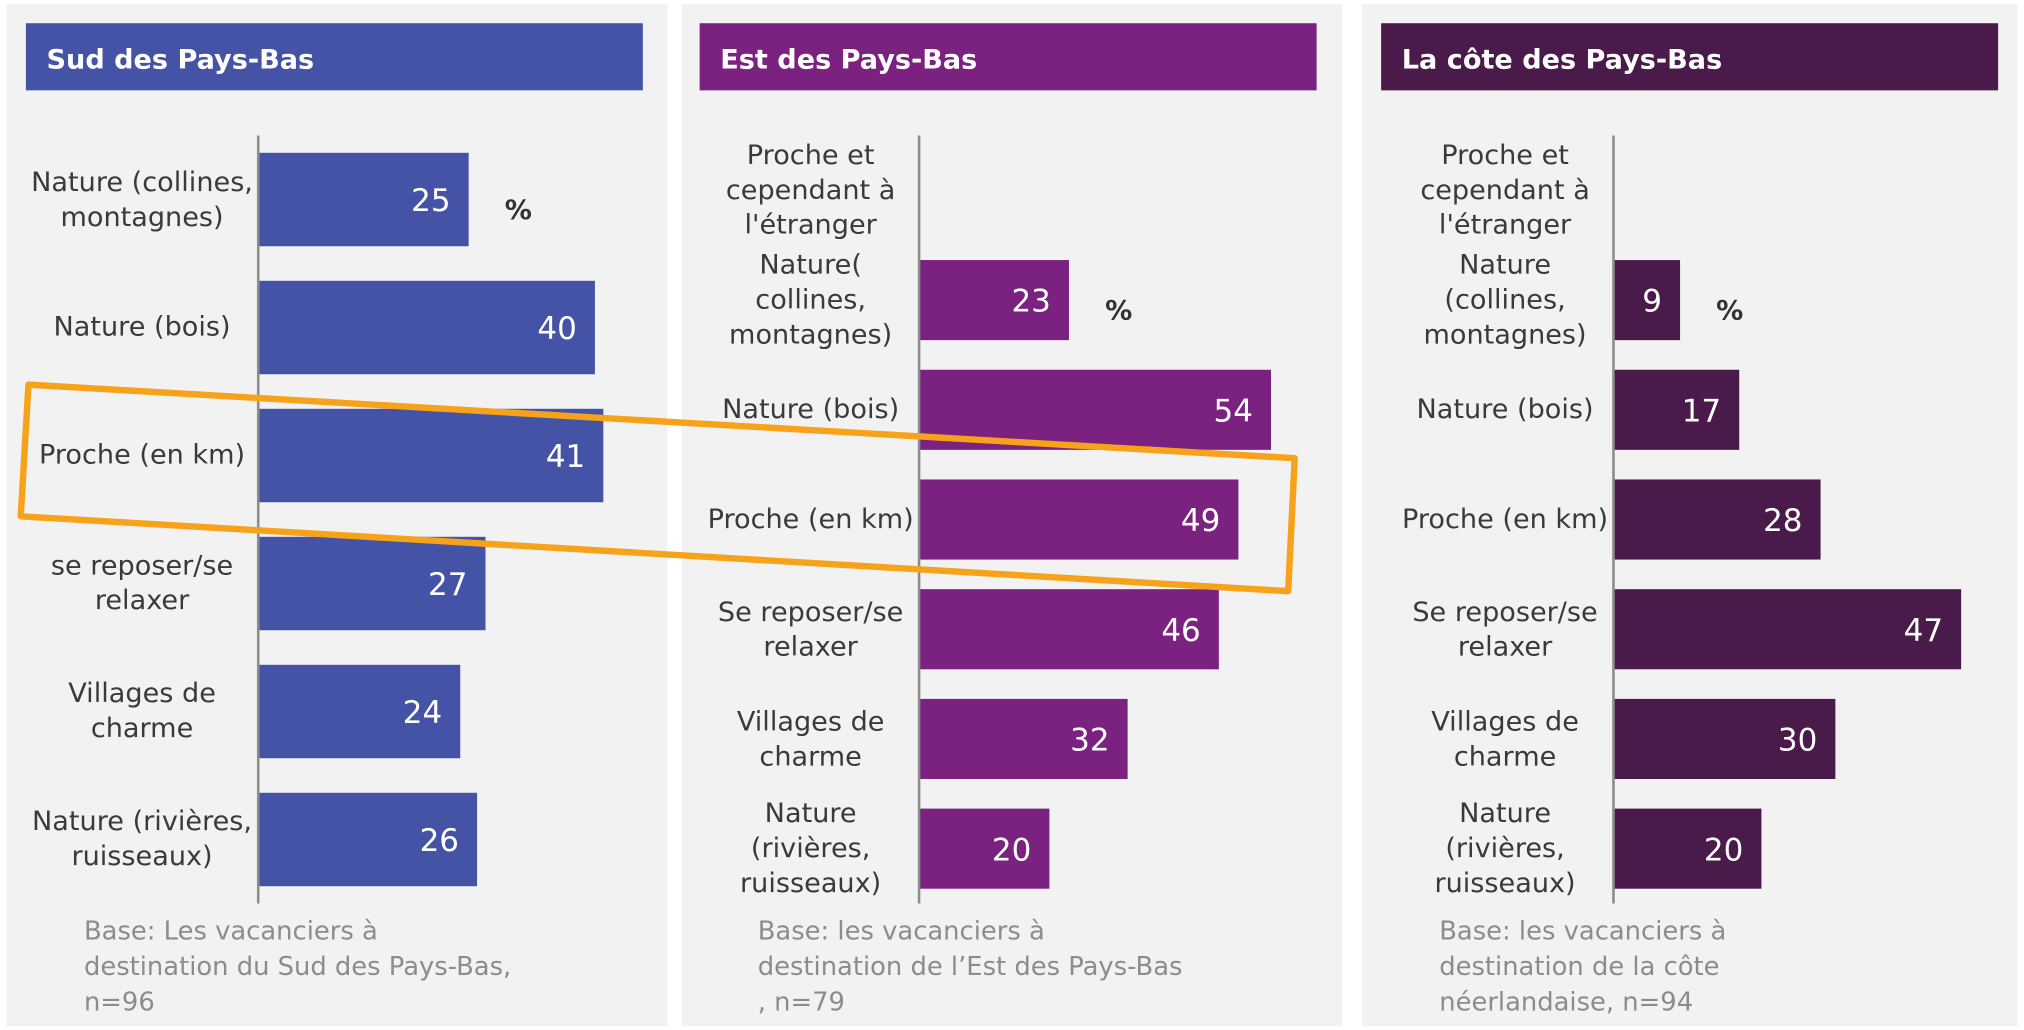  I want to click on chart-title: Sud des Pays-Bas, so click(181, 59).